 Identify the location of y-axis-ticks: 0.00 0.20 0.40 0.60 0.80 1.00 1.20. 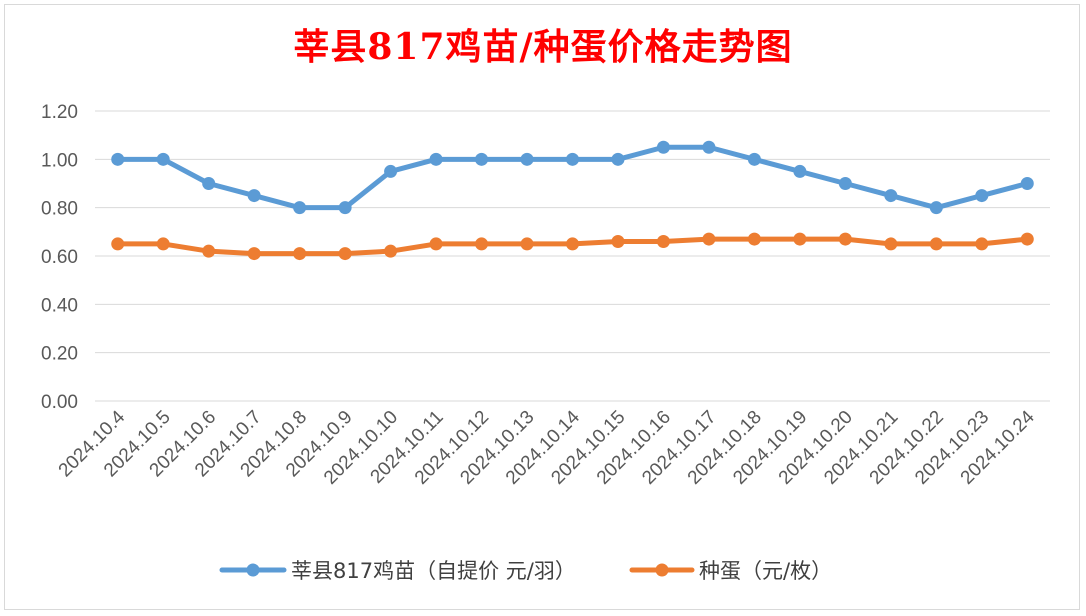
(59, 257).